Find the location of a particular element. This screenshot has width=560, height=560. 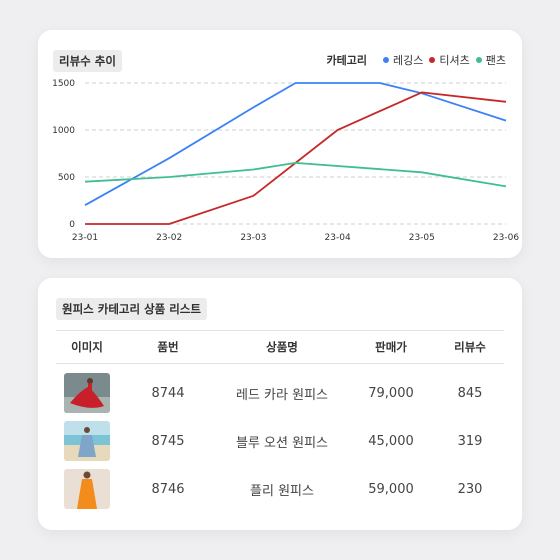

header-name: 상품명 is located at coordinates (282, 347).